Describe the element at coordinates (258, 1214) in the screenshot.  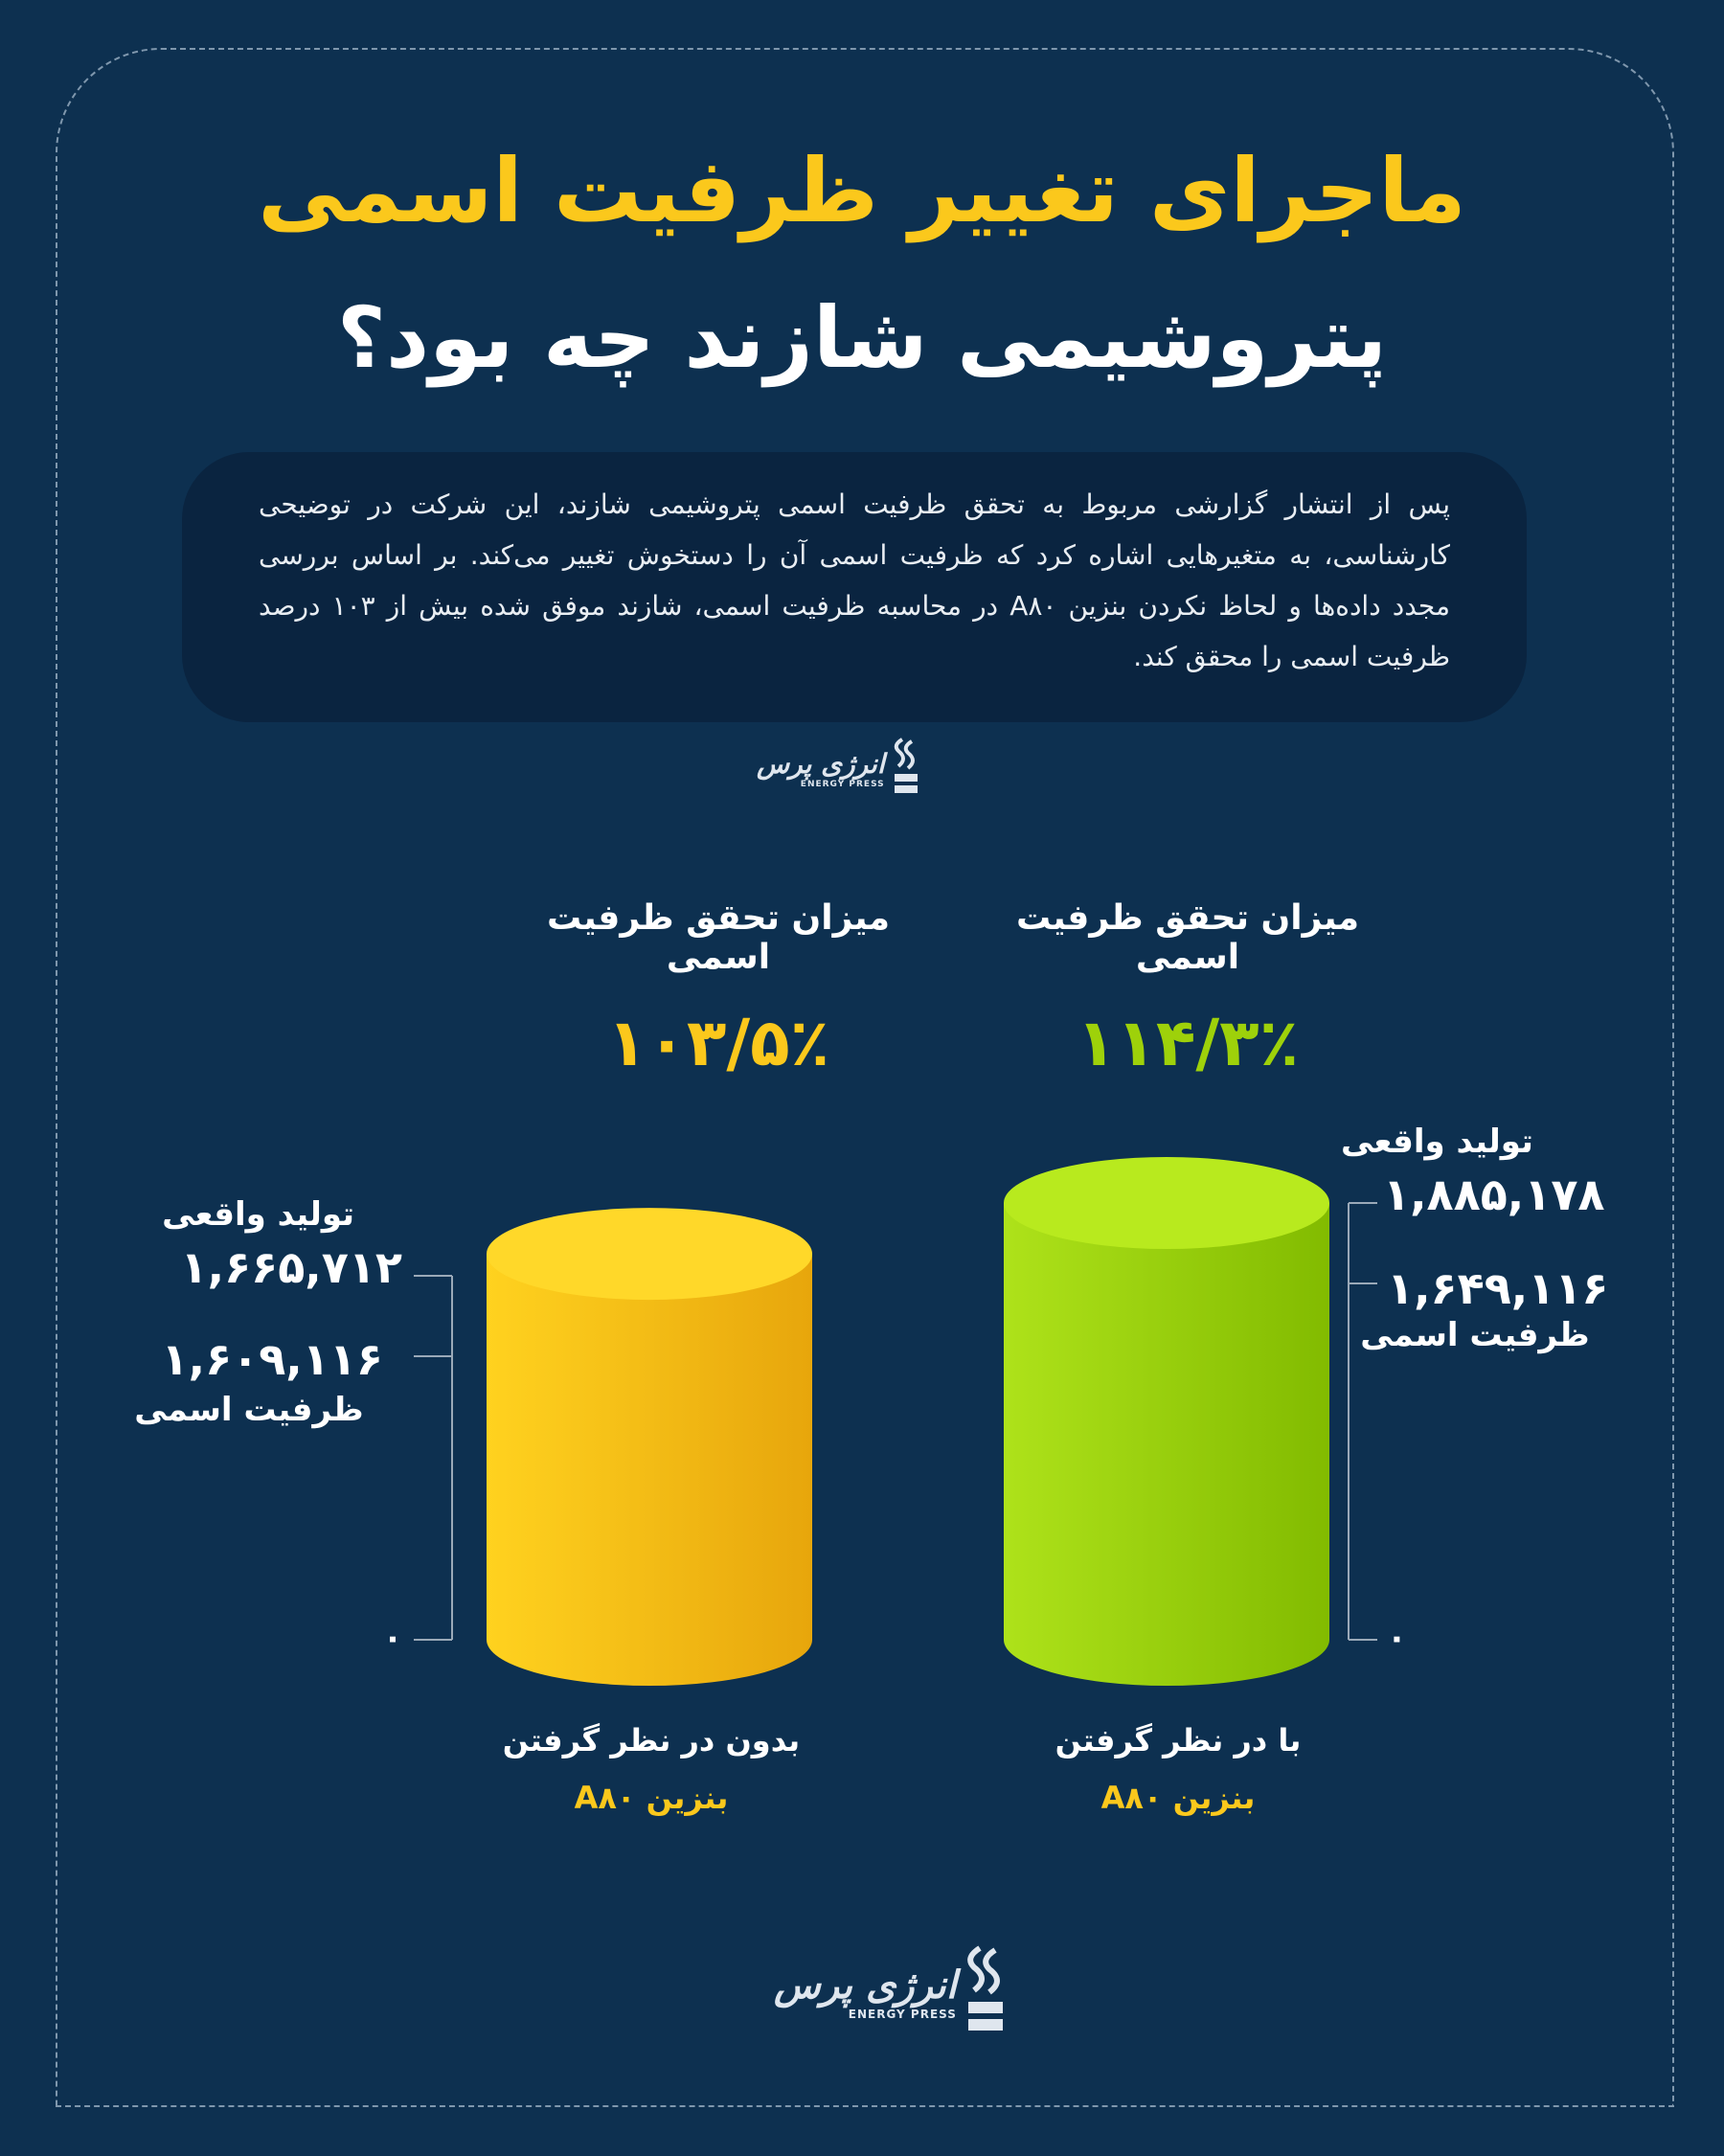
I see `actual-label-left: تولید واقعی` at that location.